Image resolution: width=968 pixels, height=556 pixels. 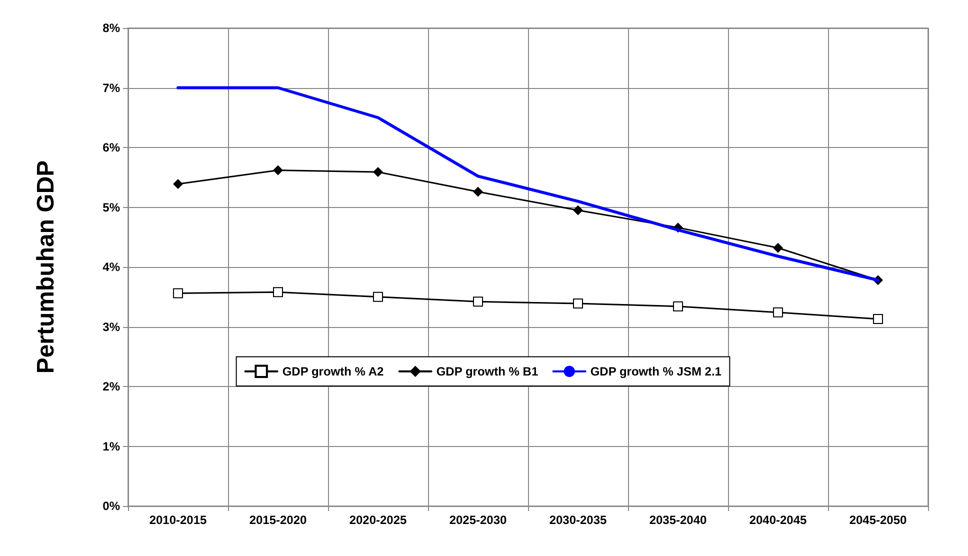 What do you see at coordinates (111, 28) in the screenshot?
I see `y-tick-label: 8%` at bounding box center [111, 28].